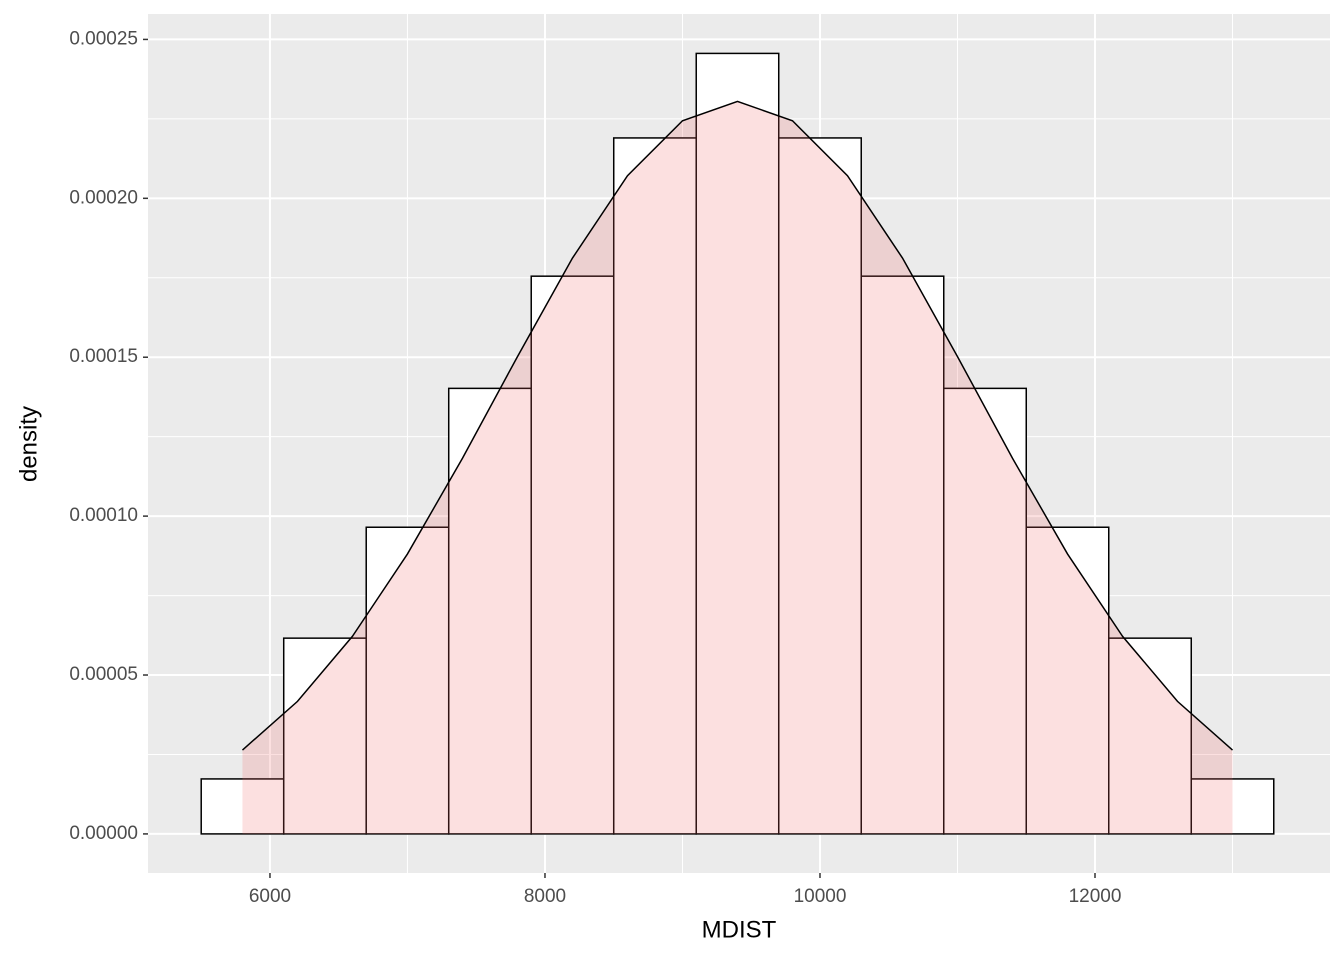 Image resolution: width=1344 pixels, height=960 pixels. I want to click on y-tick-label: 0.00025, so click(103, 38).